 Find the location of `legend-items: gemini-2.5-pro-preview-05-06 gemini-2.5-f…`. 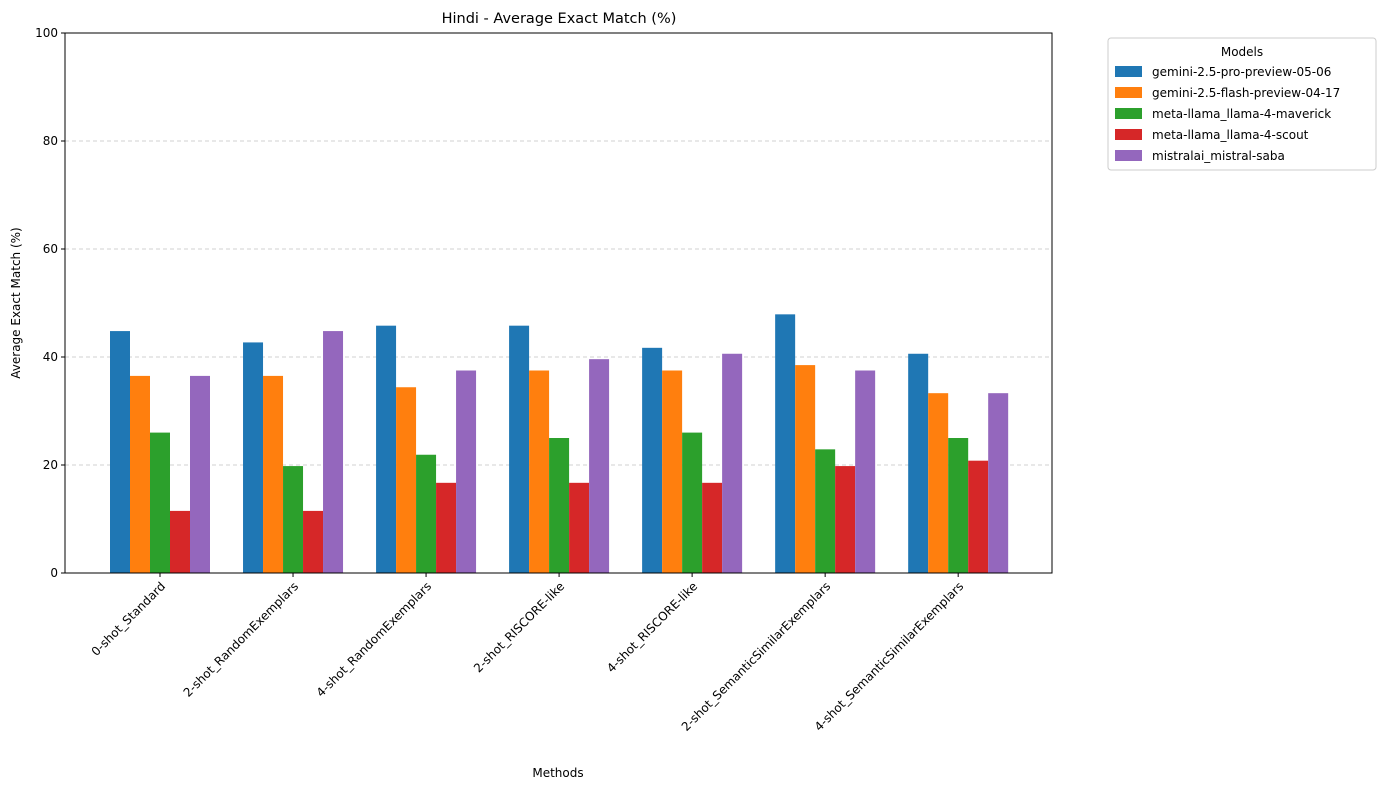

legend-items: gemini-2.5-pro-preview-05-06 gemini-2.5-f… is located at coordinates (1227, 114).